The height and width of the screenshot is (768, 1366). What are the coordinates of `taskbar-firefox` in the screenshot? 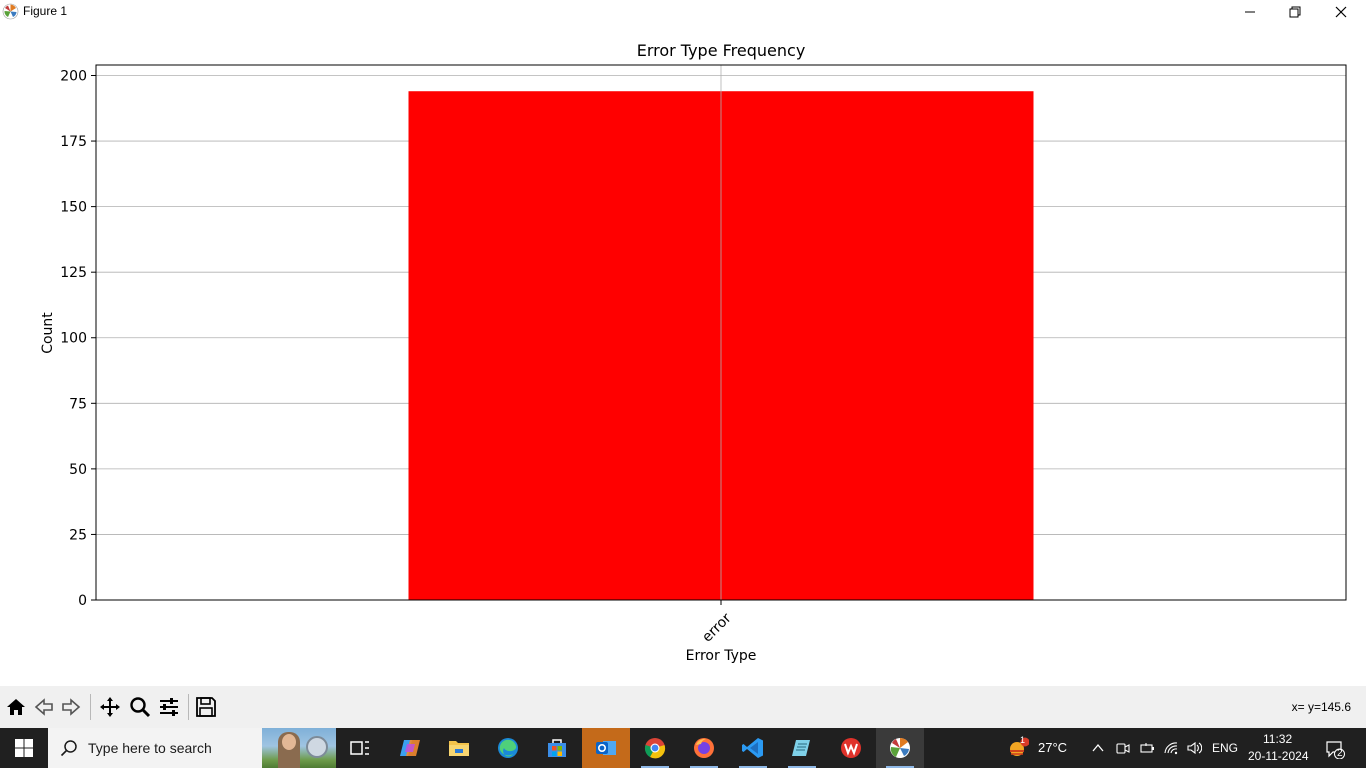 It's located at (704, 748).